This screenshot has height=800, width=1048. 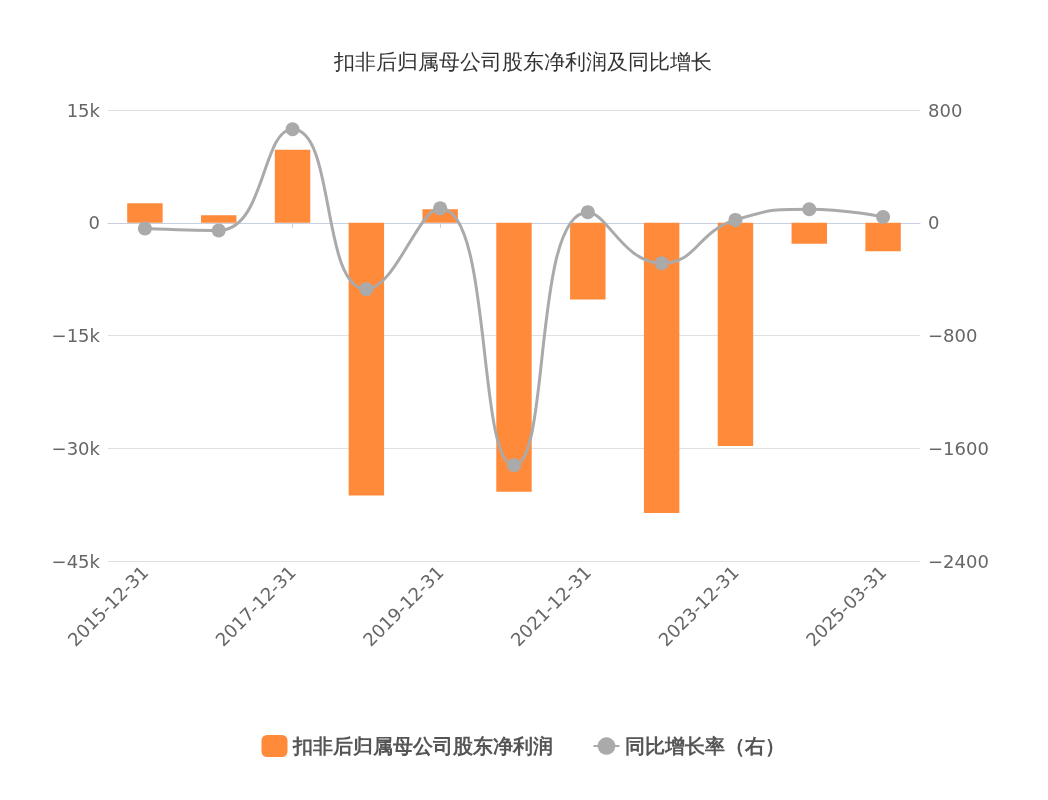 What do you see at coordinates (953, 335) in the screenshot?
I see `y2-tick-label: −800` at bounding box center [953, 335].